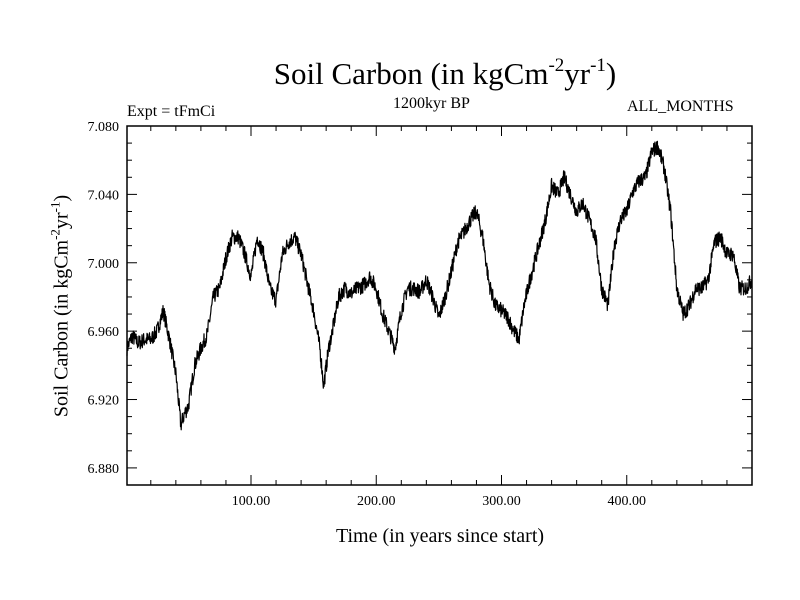 The height and width of the screenshot is (600, 800). Describe the element at coordinates (440, 536) in the screenshot. I see `x-axis-title: Time (in years since start)` at that location.